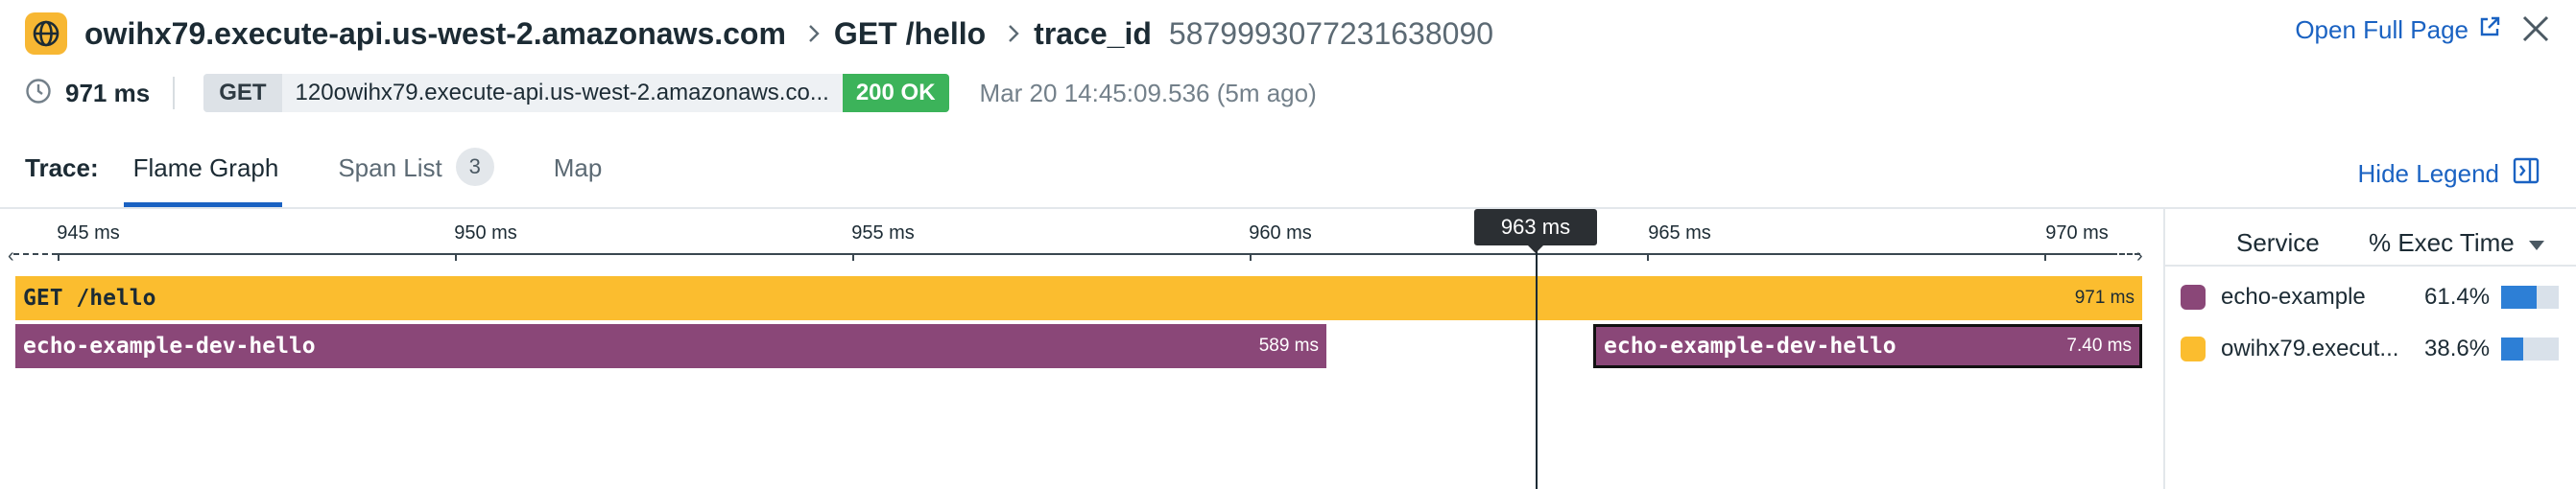  What do you see at coordinates (1537, 366) in the screenshot?
I see `time-cursor-line` at bounding box center [1537, 366].